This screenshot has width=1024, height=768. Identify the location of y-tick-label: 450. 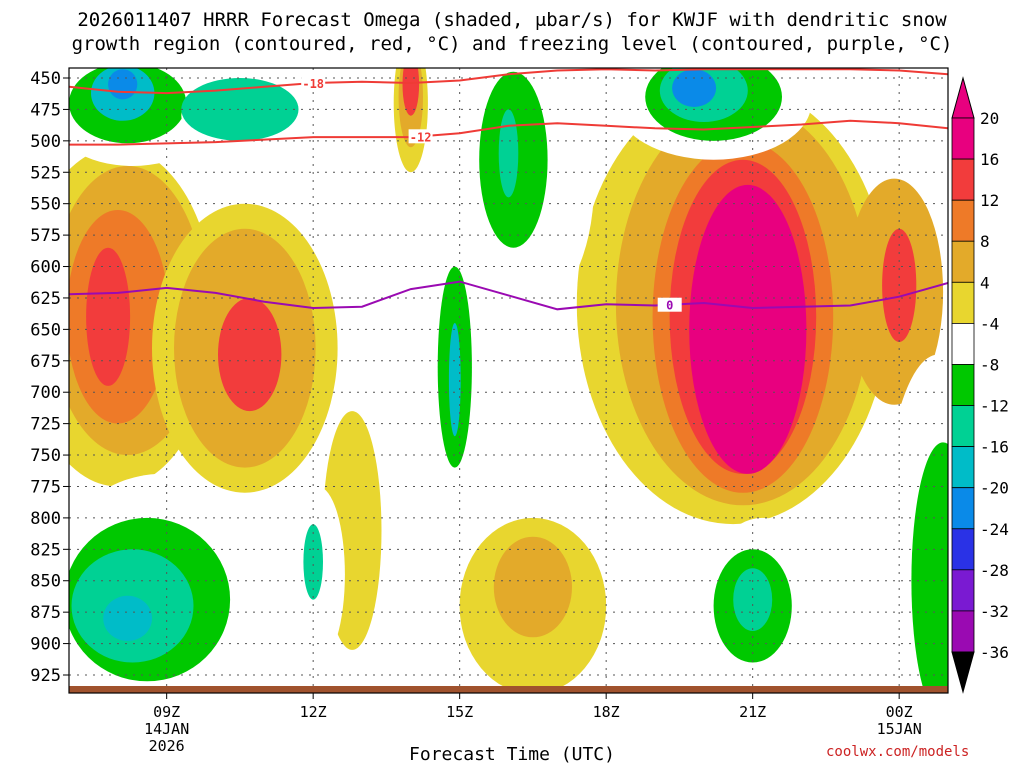
(45, 79).